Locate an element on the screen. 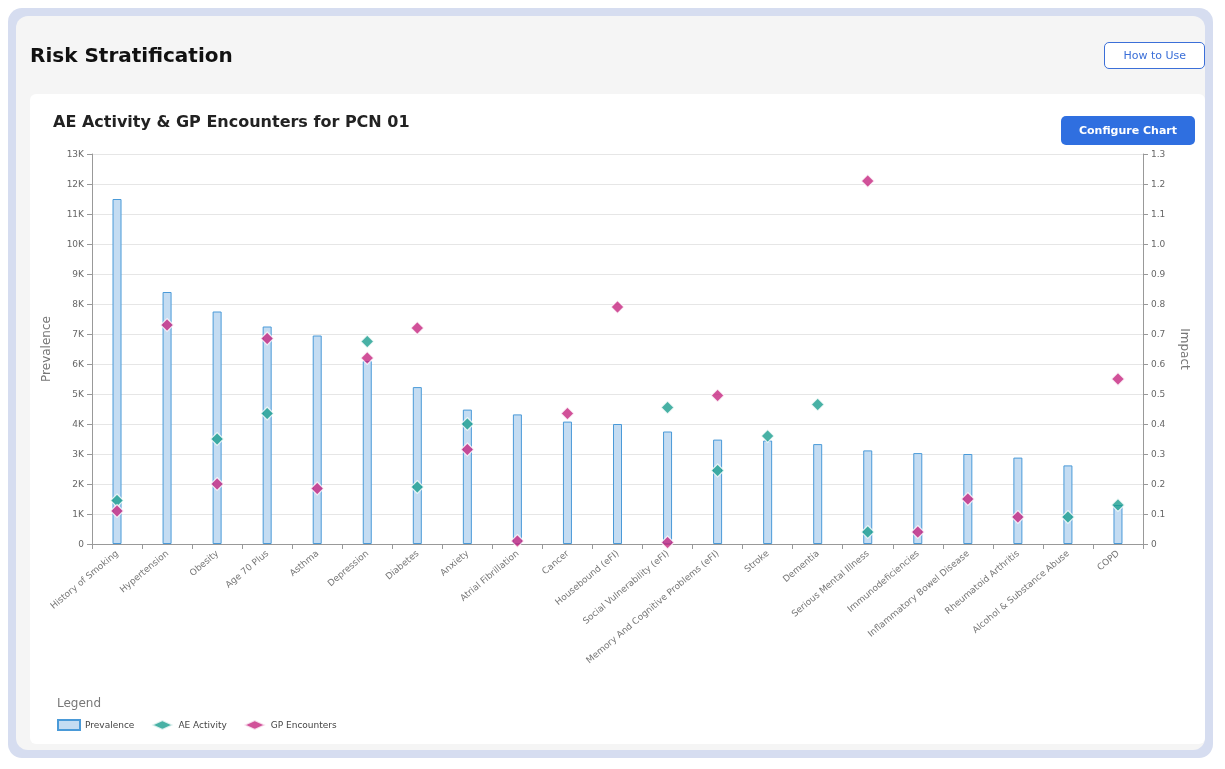  y2-tick-label: 0.9 is located at coordinates (1158, 274).